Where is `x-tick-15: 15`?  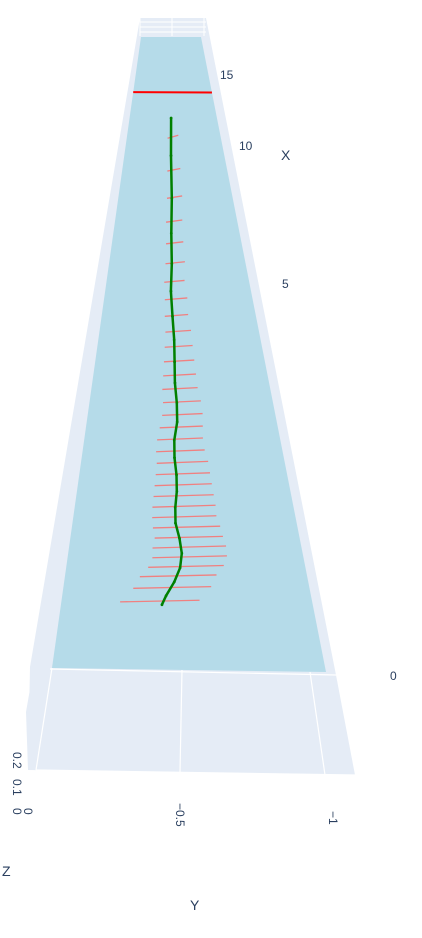 x-tick-15: 15 is located at coordinates (227, 75).